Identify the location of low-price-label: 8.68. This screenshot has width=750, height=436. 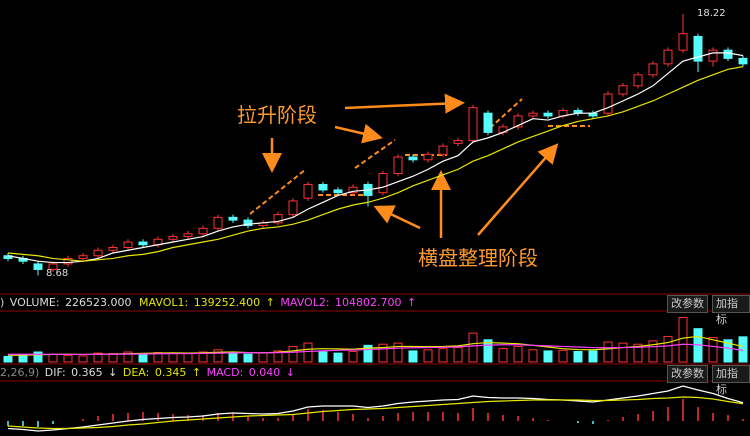
(57, 273).